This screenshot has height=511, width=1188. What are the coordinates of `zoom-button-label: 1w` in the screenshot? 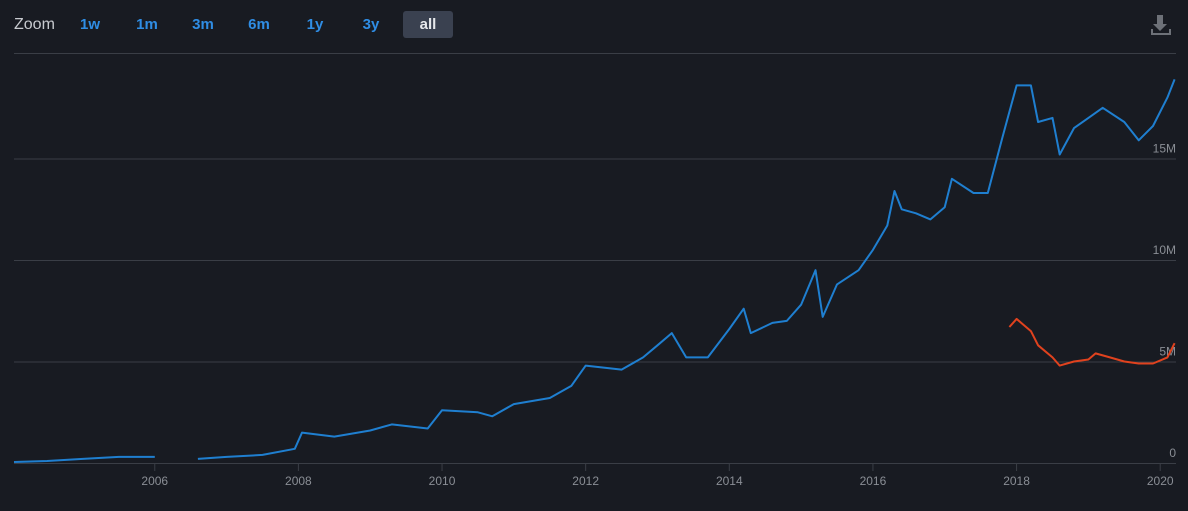 It's located at (90, 24).